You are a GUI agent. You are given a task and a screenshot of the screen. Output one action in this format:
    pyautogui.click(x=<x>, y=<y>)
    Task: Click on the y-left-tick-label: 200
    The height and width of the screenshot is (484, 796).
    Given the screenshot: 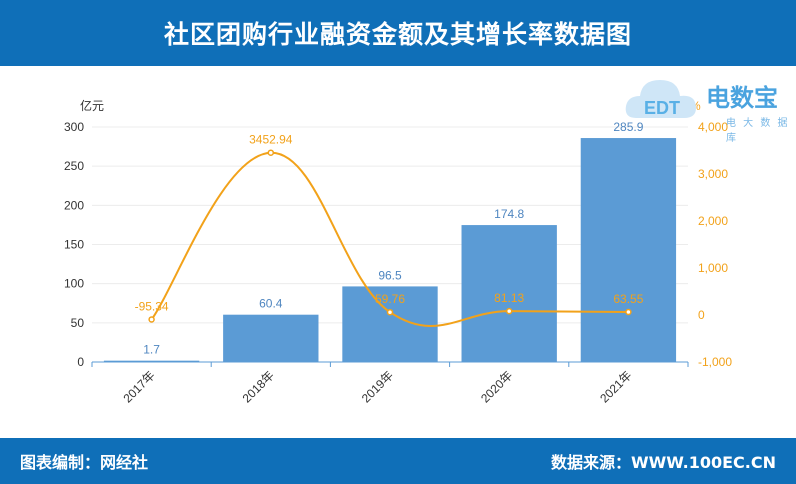 What is the action you would take?
    pyautogui.click(x=74, y=205)
    